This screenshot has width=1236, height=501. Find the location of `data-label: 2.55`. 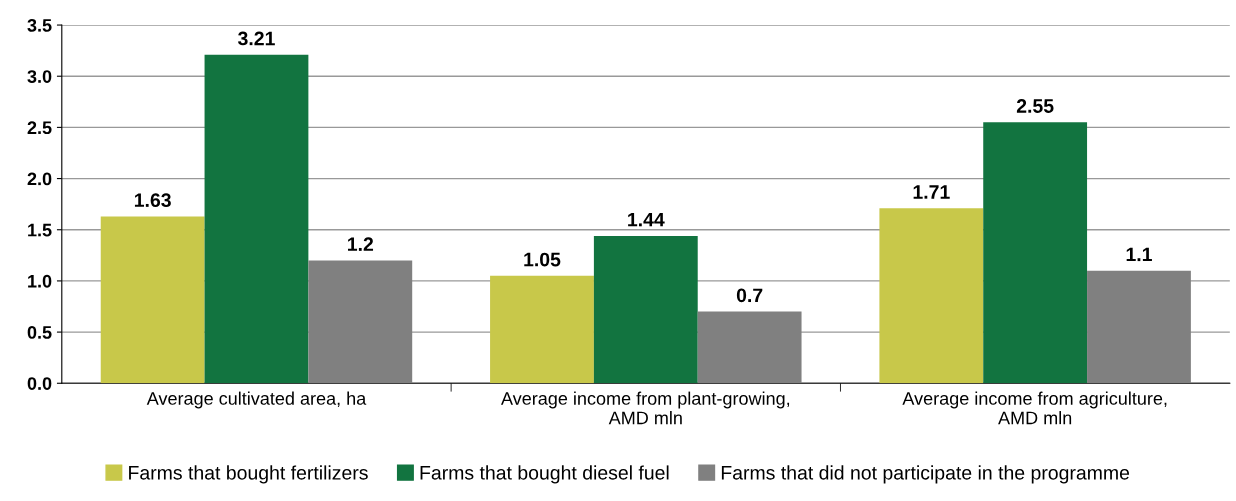

data-label: 2.55 is located at coordinates (1035, 106).